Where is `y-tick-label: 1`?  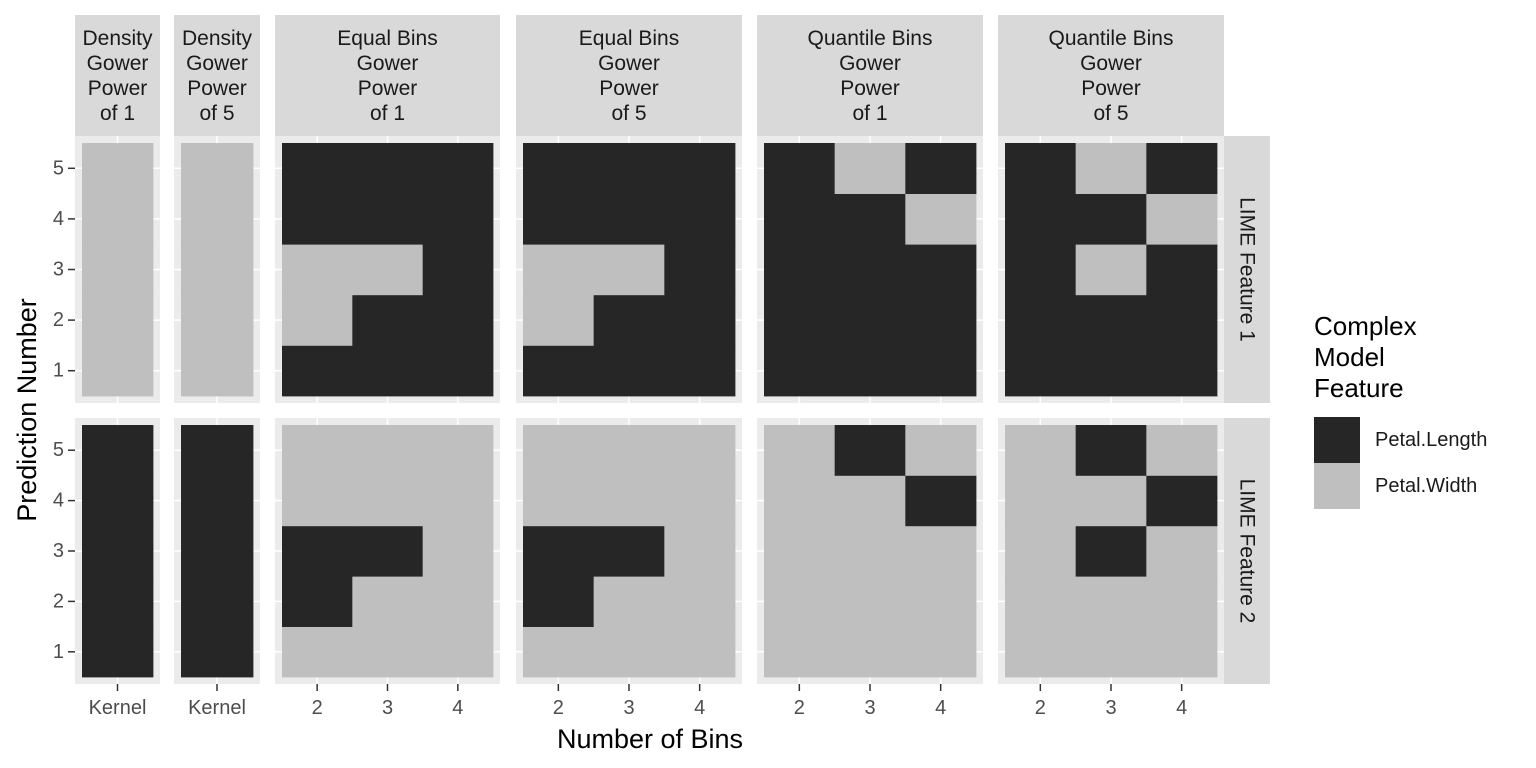
y-tick-label: 1 is located at coordinates (58, 652).